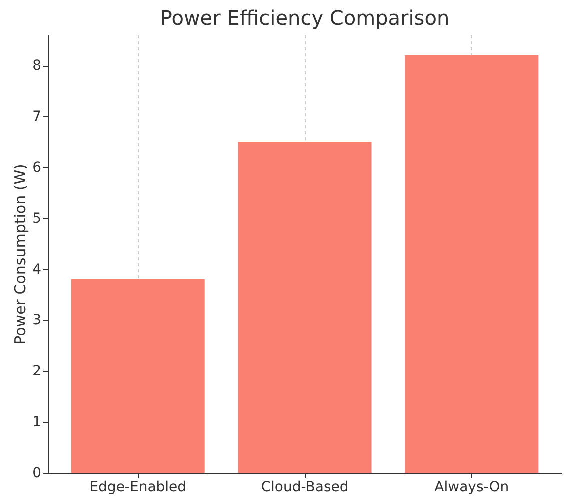 The width and height of the screenshot is (566, 501). What do you see at coordinates (305, 18) in the screenshot?
I see `chart-title: Power Efficiency Comparison` at bounding box center [305, 18].